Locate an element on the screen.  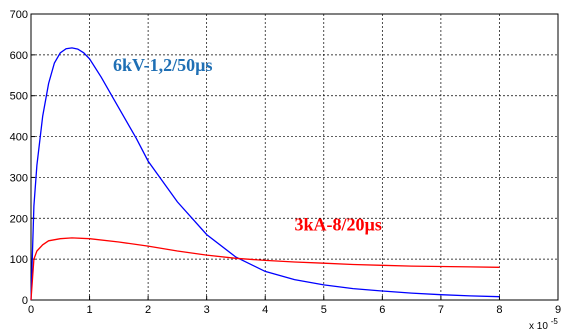
x-tick-label: 8 is located at coordinates (499, 310).